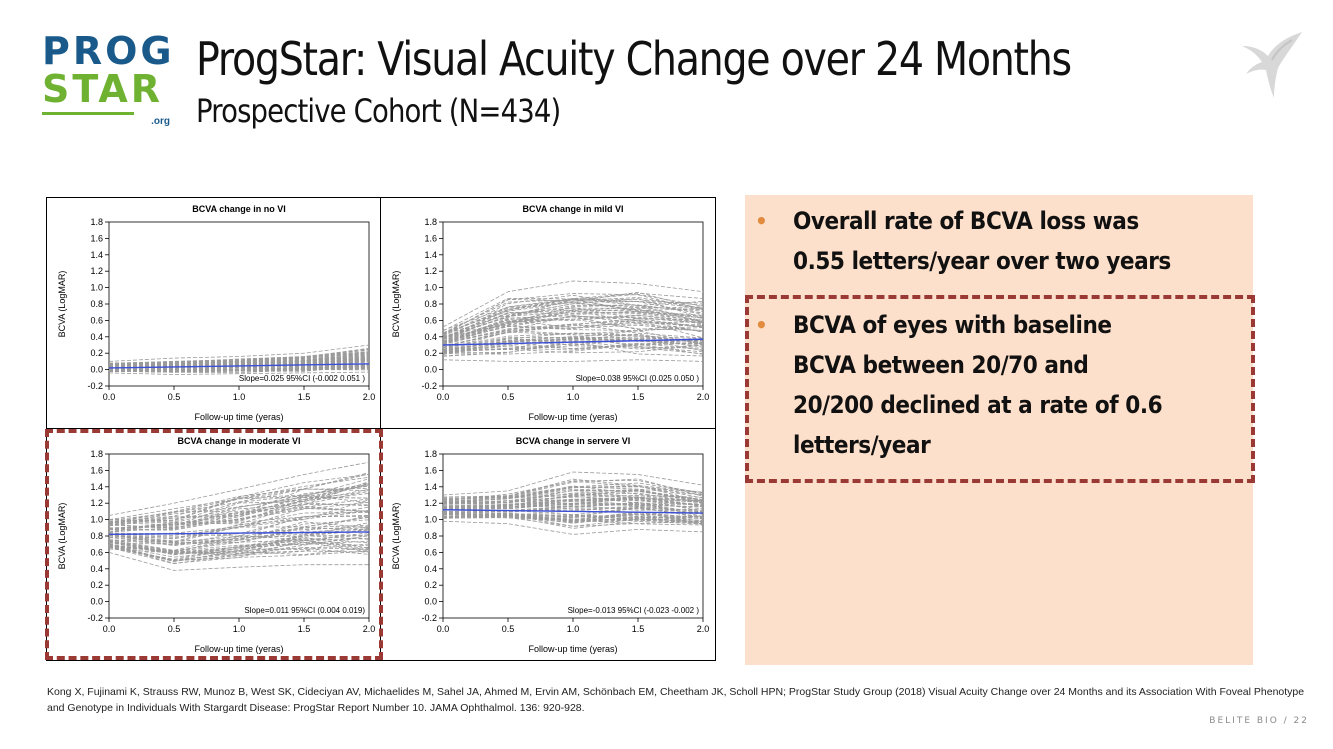 This screenshot has height=749, width=1333. What do you see at coordinates (572, 209) in the screenshot?
I see `chart-title: BCVA change in mild VI` at bounding box center [572, 209].